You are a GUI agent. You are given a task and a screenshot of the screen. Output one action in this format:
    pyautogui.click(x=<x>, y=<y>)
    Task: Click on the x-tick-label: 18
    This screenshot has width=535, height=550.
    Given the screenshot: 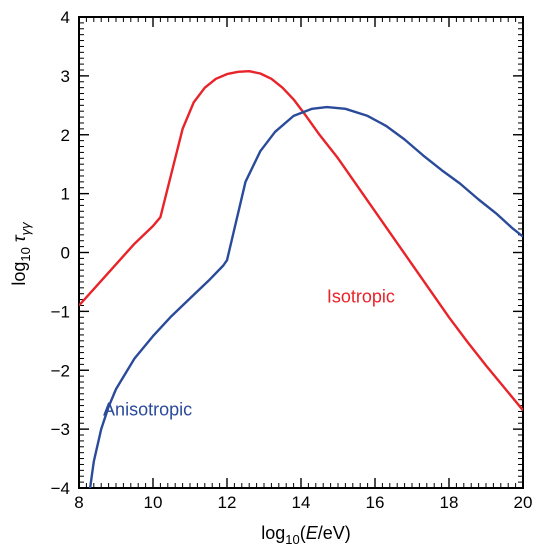 What is the action you would take?
    pyautogui.click(x=449, y=502)
    